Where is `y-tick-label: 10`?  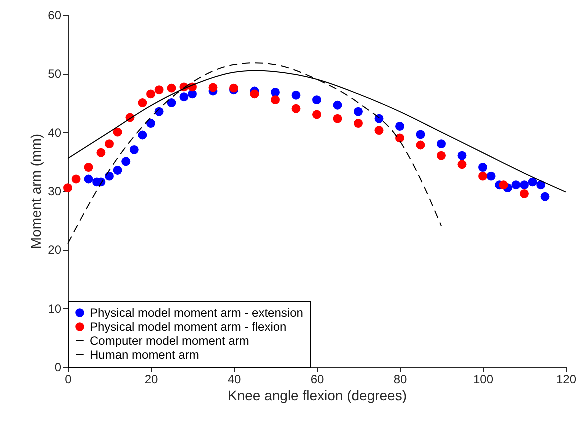 y-tick-label: 10 is located at coordinates (55, 309).